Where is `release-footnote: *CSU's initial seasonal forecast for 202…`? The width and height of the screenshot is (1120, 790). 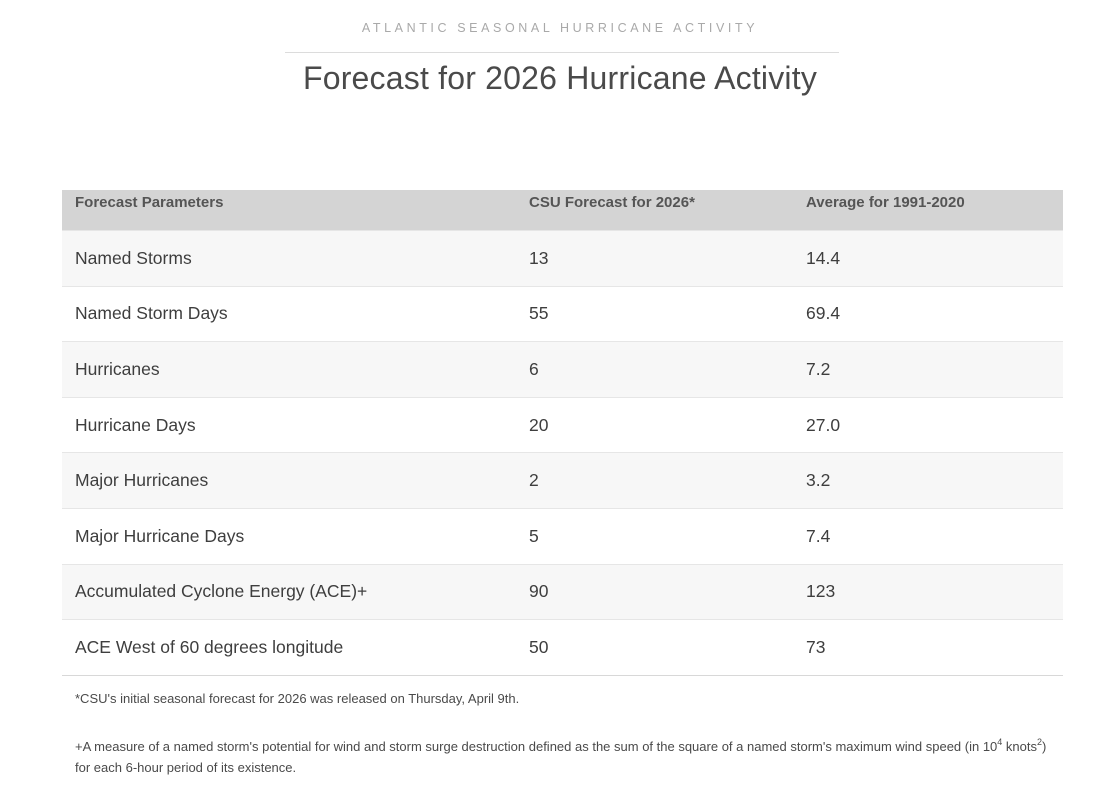 release-footnote: *CSU's initial seasonal forecast for 202… is located at coordinates (297, 698).